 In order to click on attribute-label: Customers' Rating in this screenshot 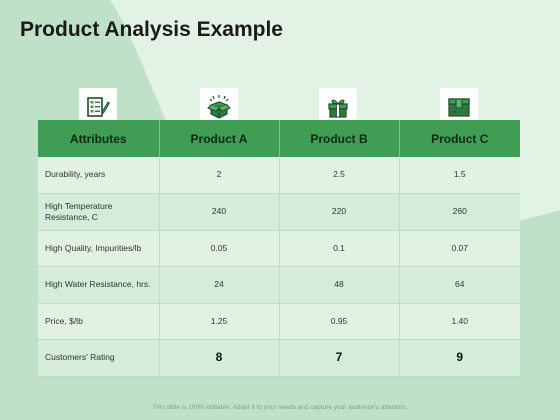, I will do `click(99, 358)`.